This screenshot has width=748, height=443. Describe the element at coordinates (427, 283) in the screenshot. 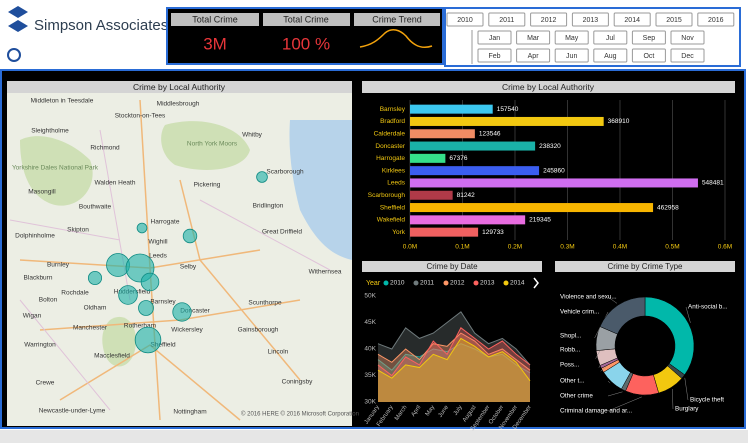

I see `legend-label: 2011` at that location.